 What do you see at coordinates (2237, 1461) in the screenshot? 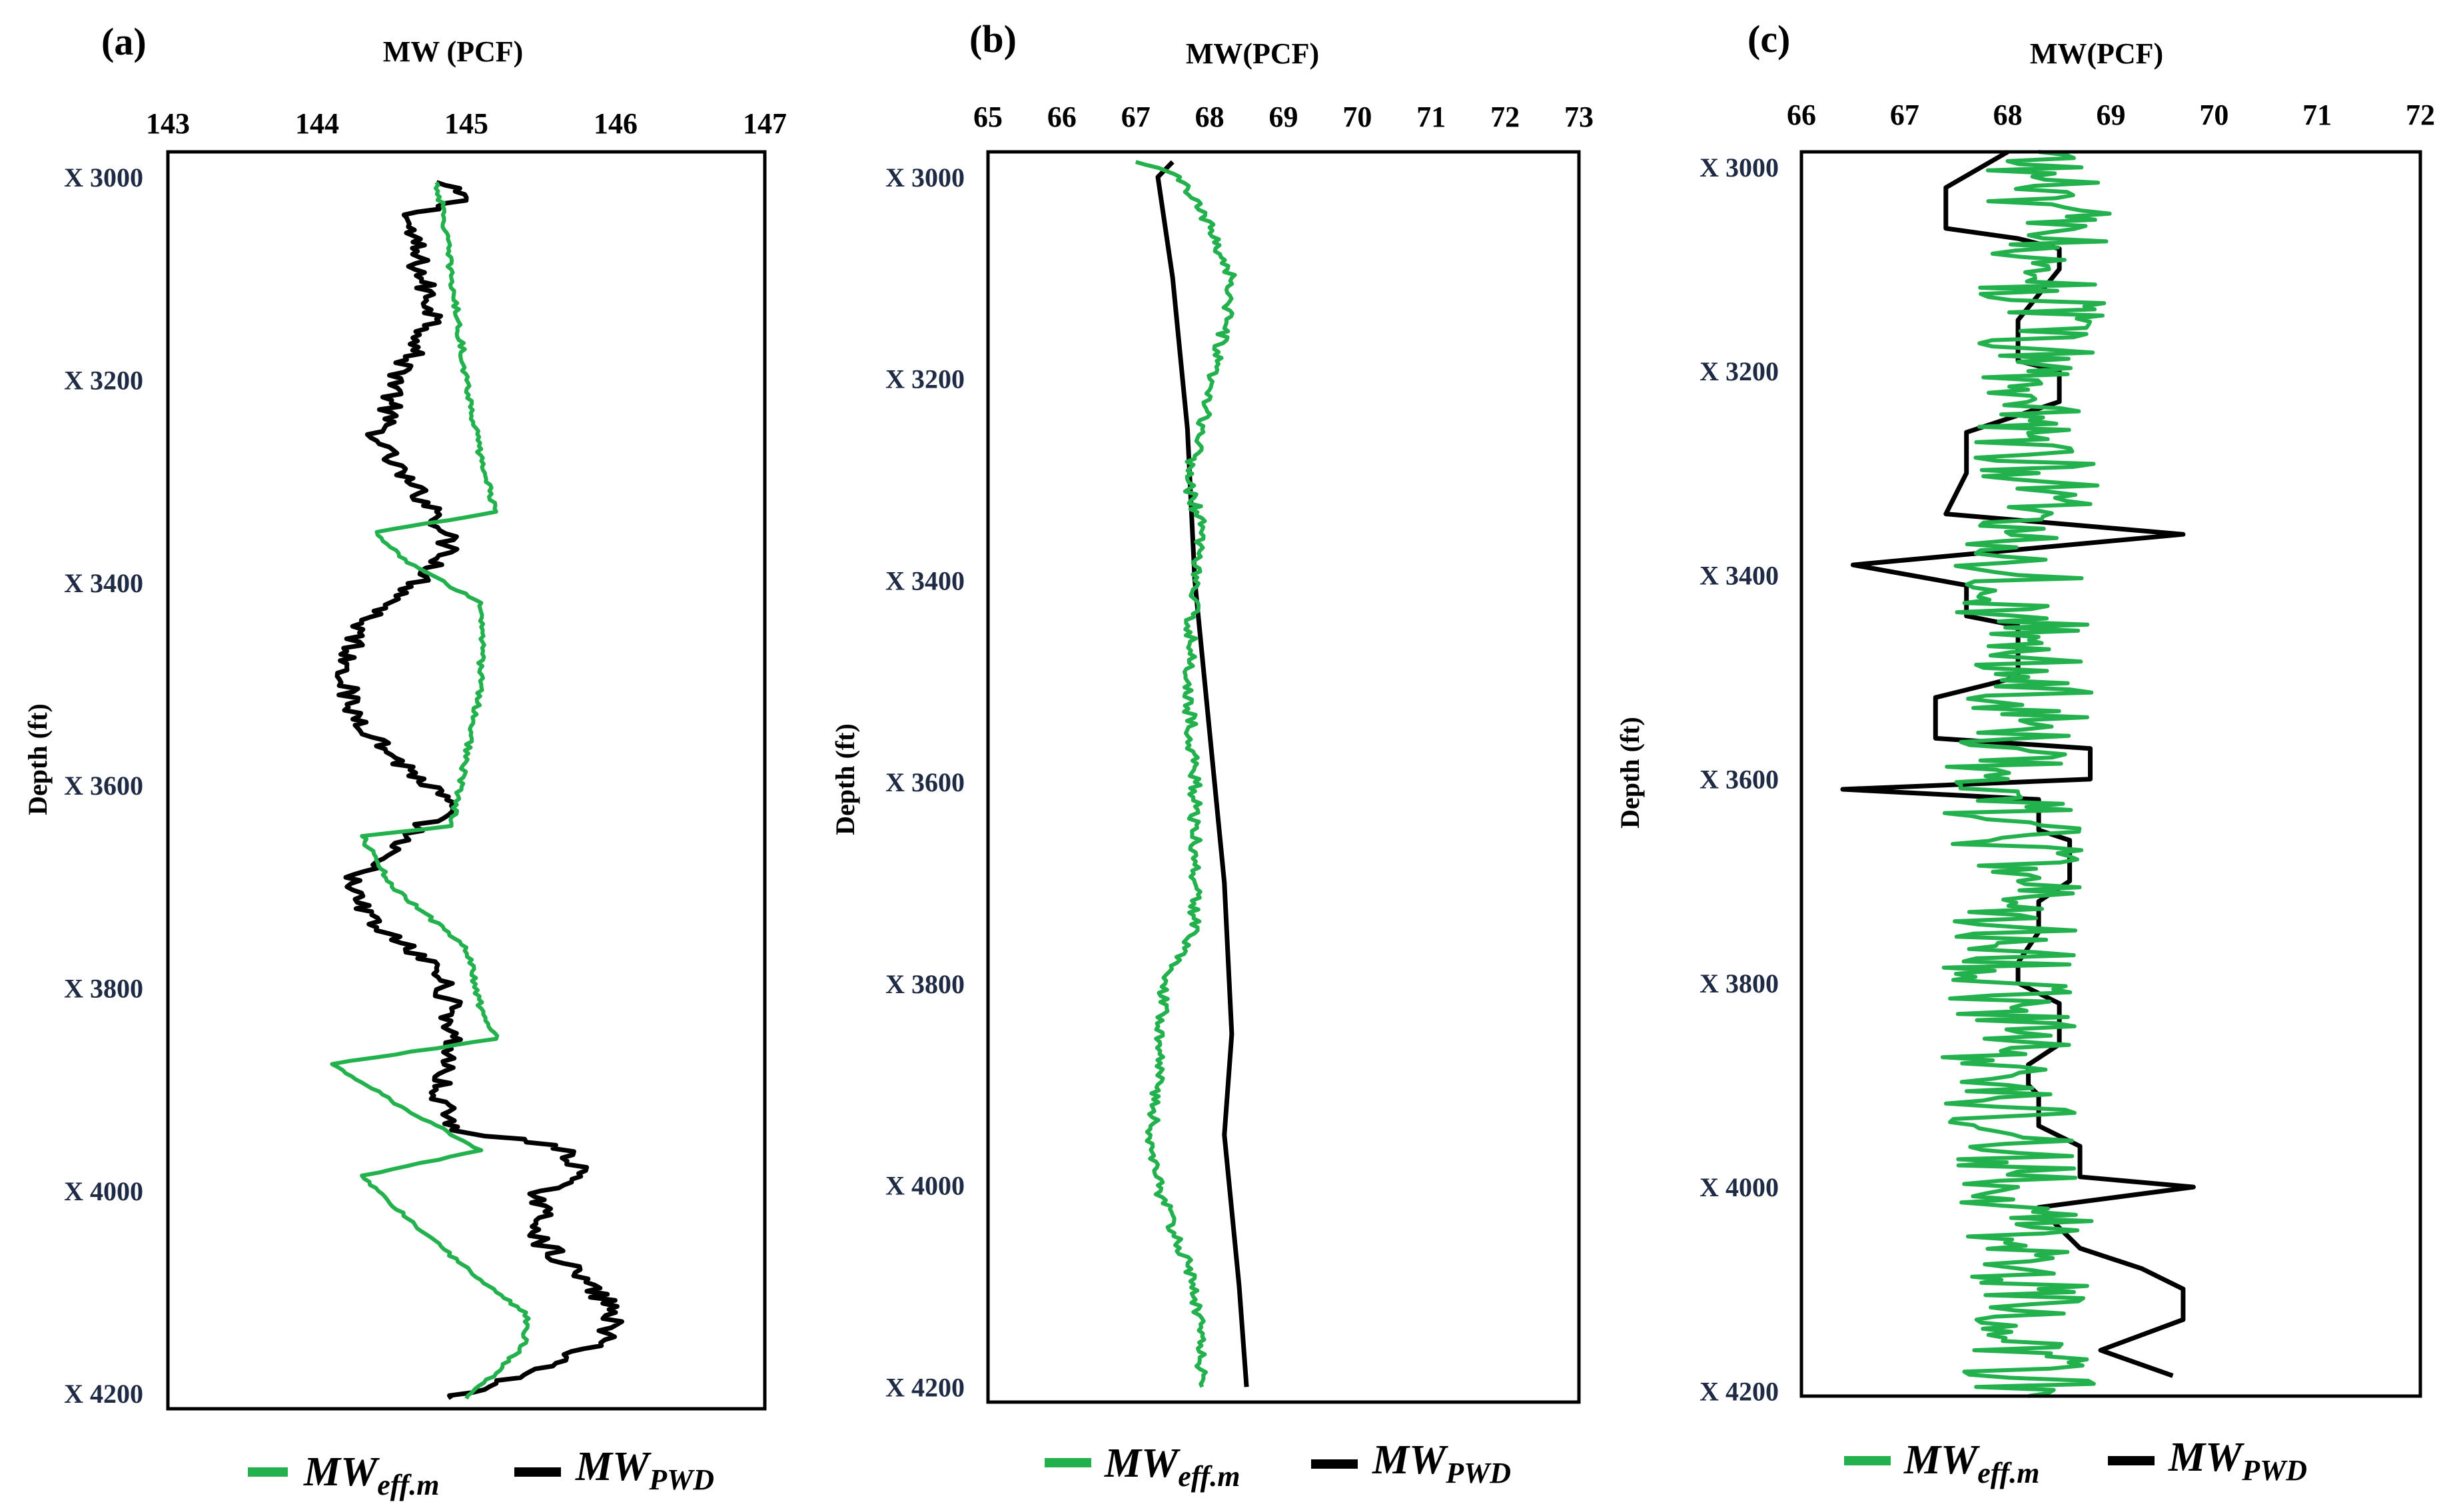
I see `legend-label-pwd-c: MWPWD` at bounding box center [2237, 1461].